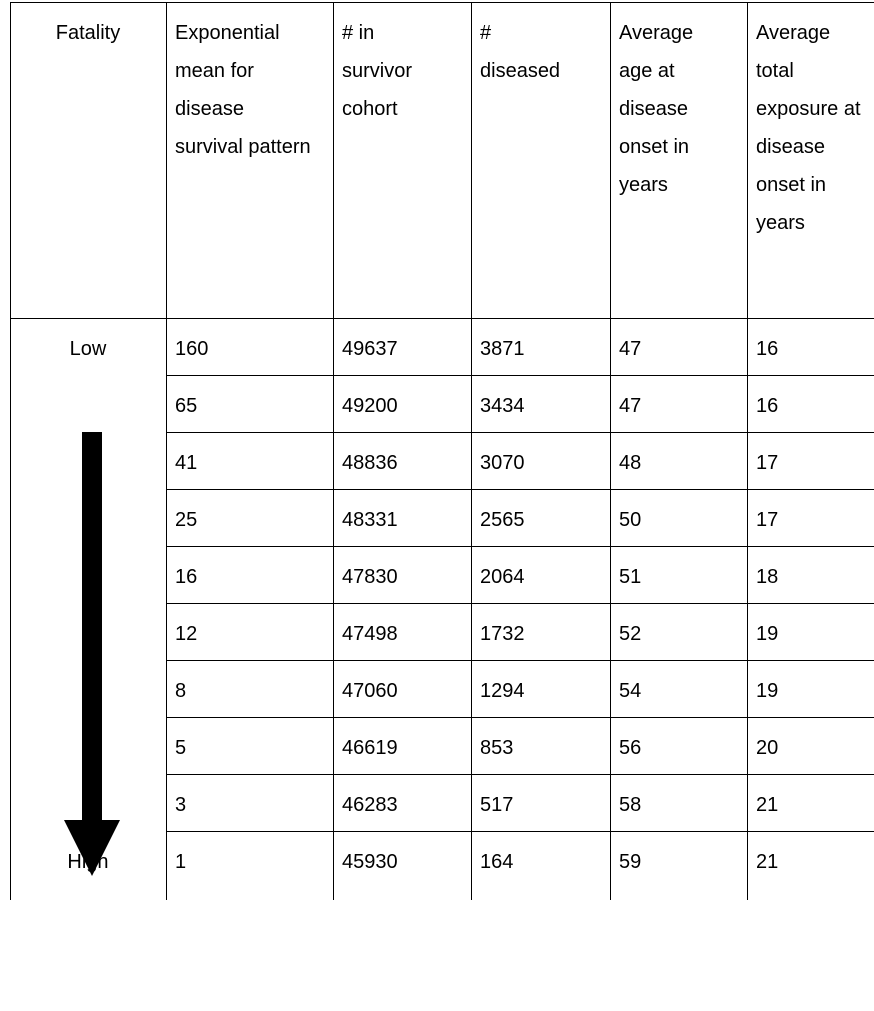 This screenshot has width=874, height=1011. Describe the element at coordinates (630, 463) in the screenshot. I see `body-cell: 48` at that location.